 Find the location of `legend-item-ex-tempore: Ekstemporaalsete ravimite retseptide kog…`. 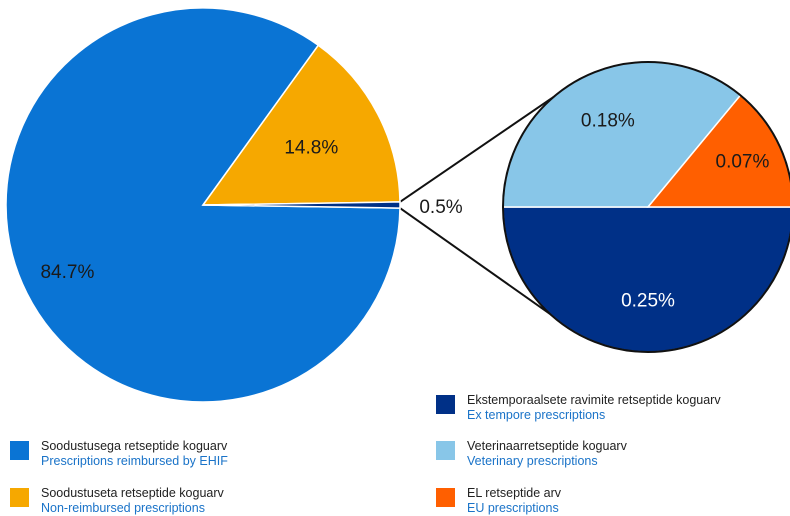

legend-item-ex-tempore: Ekstemporaalsete ravimite retseptide kog… is located at coordinates (578, 408).